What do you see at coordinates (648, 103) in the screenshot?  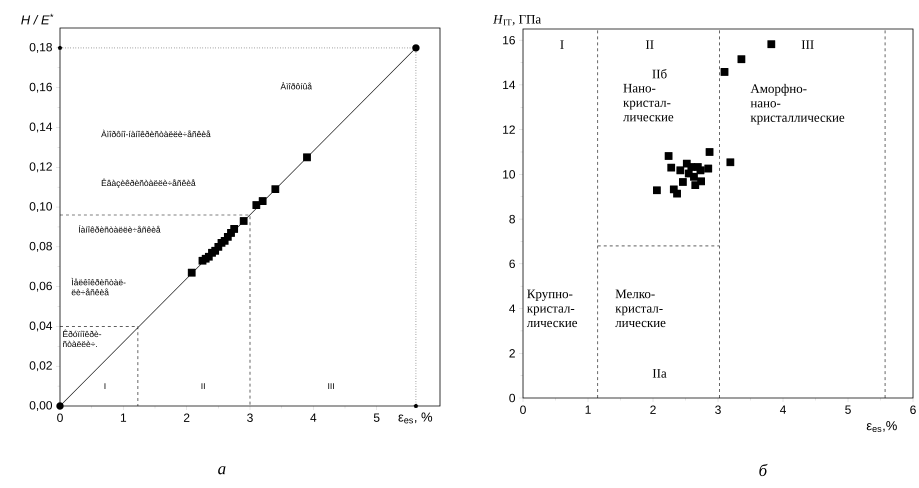 I see `annotation: Нано-кристал-лические` at bounding box center [648, 103].